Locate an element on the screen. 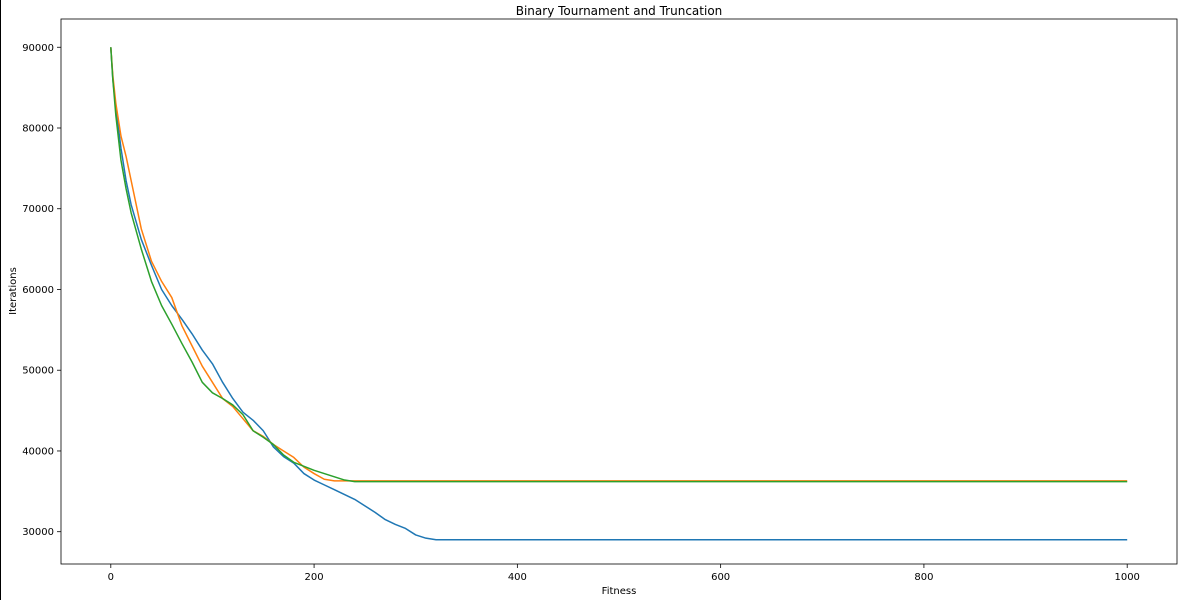 Image resolution: width=1183 pixels, height=600 pixels. left-edge-rule is located at coordinates (0, 300).